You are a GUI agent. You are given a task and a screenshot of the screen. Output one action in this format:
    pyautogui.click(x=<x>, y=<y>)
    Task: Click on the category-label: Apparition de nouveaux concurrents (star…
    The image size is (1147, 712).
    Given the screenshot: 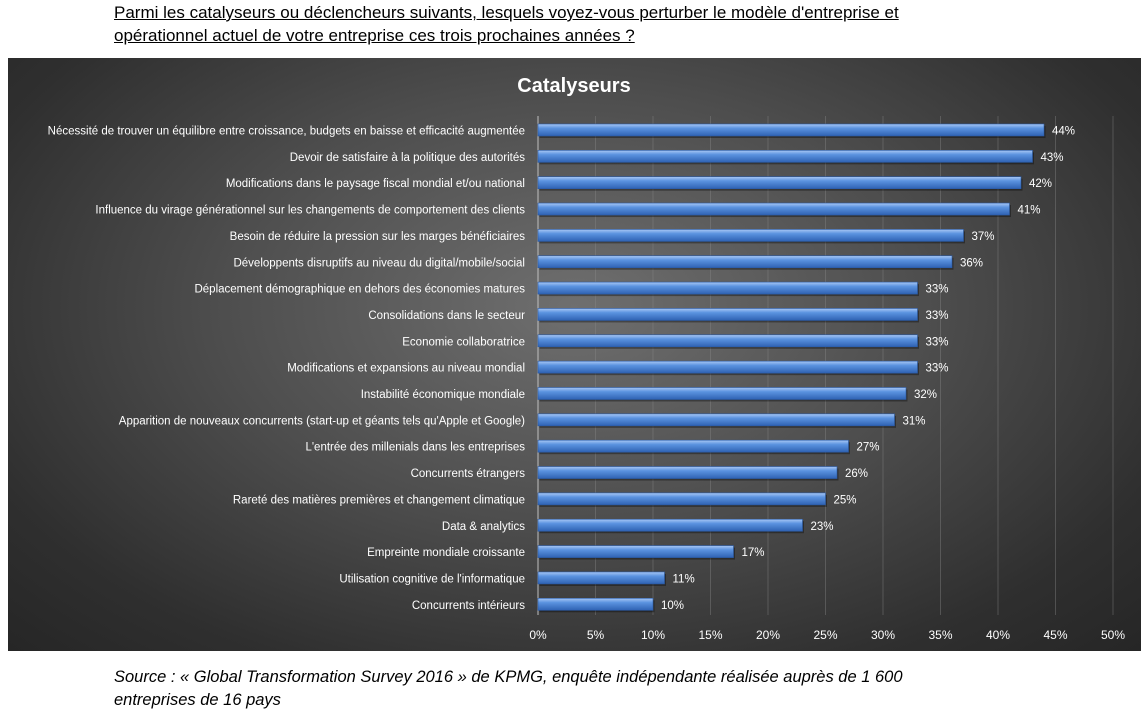 What is the action you would take?
    pyautogui.click(x=322, y=421)
    